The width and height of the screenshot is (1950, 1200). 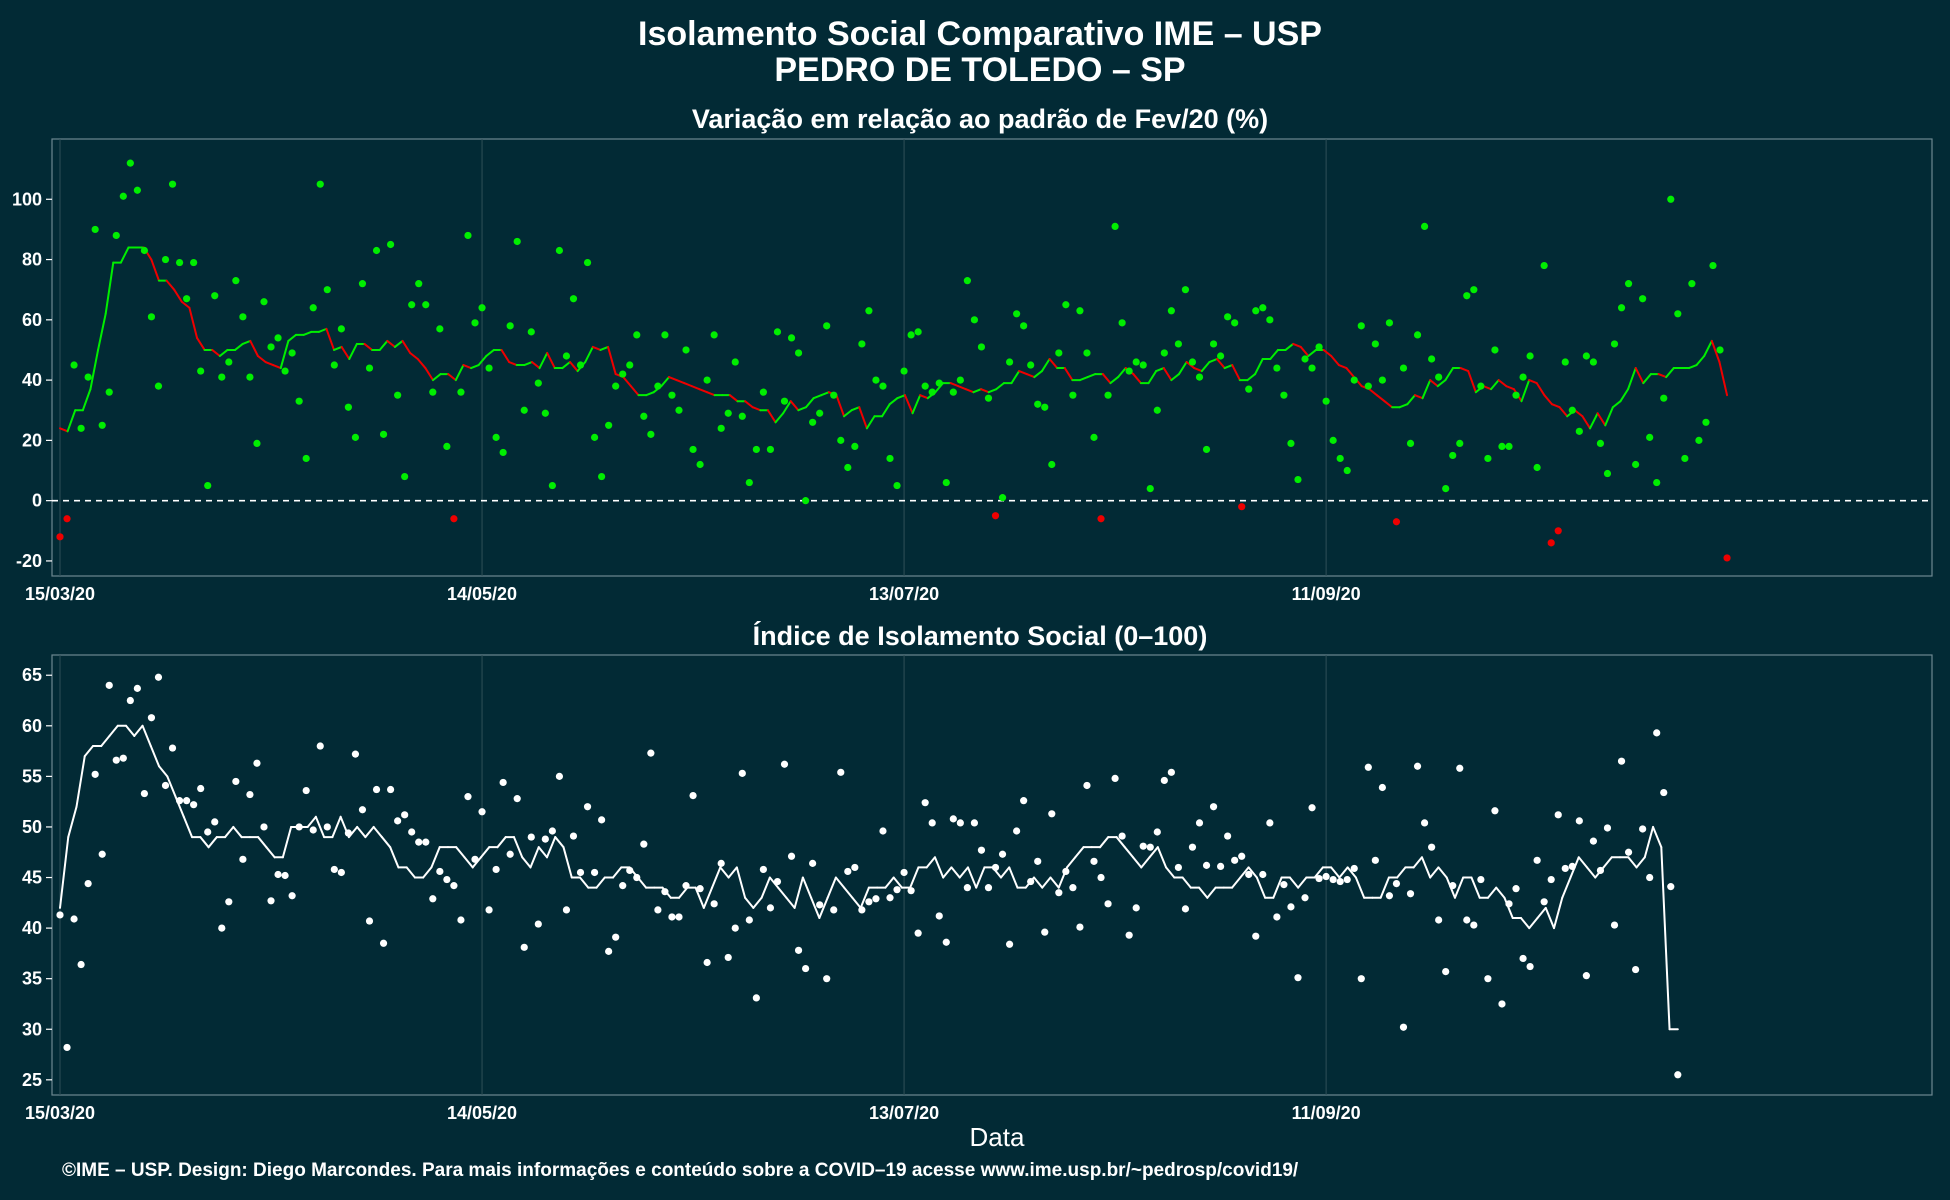 What do you see at coordinates (32, 1080) in the screenshot?
I see `y-tick-label: 25` at bounding box center [32, 1080].